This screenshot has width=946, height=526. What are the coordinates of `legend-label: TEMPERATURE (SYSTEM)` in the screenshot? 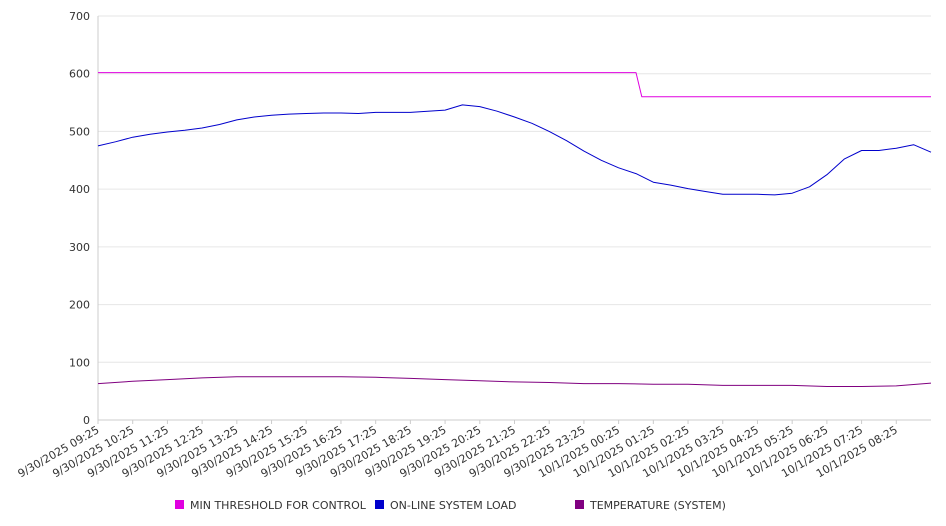 It's located at (657, 505).